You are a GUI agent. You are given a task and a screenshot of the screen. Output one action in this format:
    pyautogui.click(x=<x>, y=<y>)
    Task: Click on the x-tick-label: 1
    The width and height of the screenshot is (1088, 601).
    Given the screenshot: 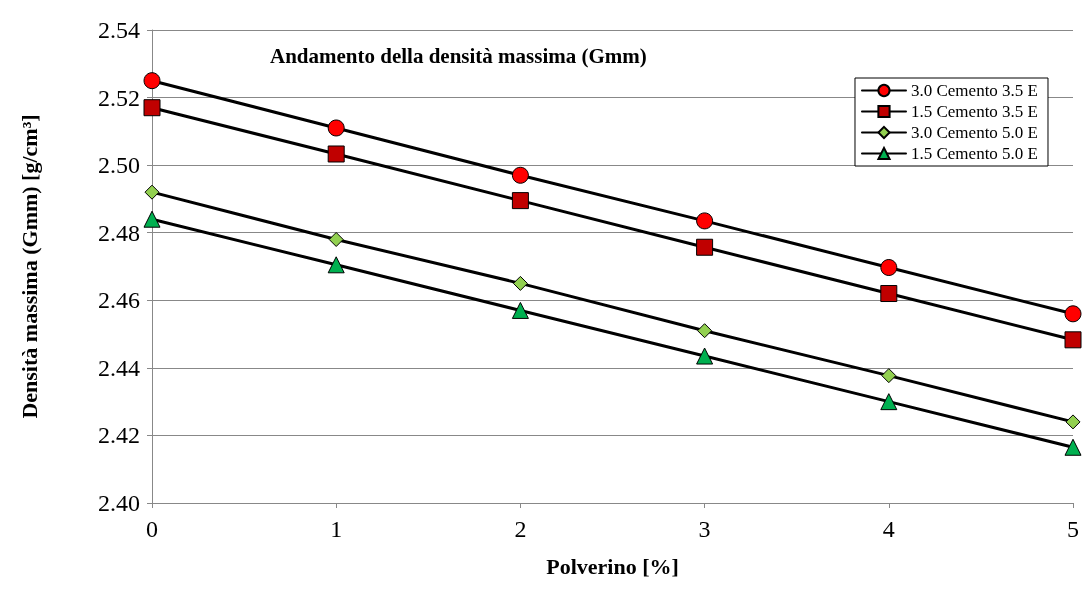 What is the action you would take?
    pyautogui.click(x=336, y=529)
    